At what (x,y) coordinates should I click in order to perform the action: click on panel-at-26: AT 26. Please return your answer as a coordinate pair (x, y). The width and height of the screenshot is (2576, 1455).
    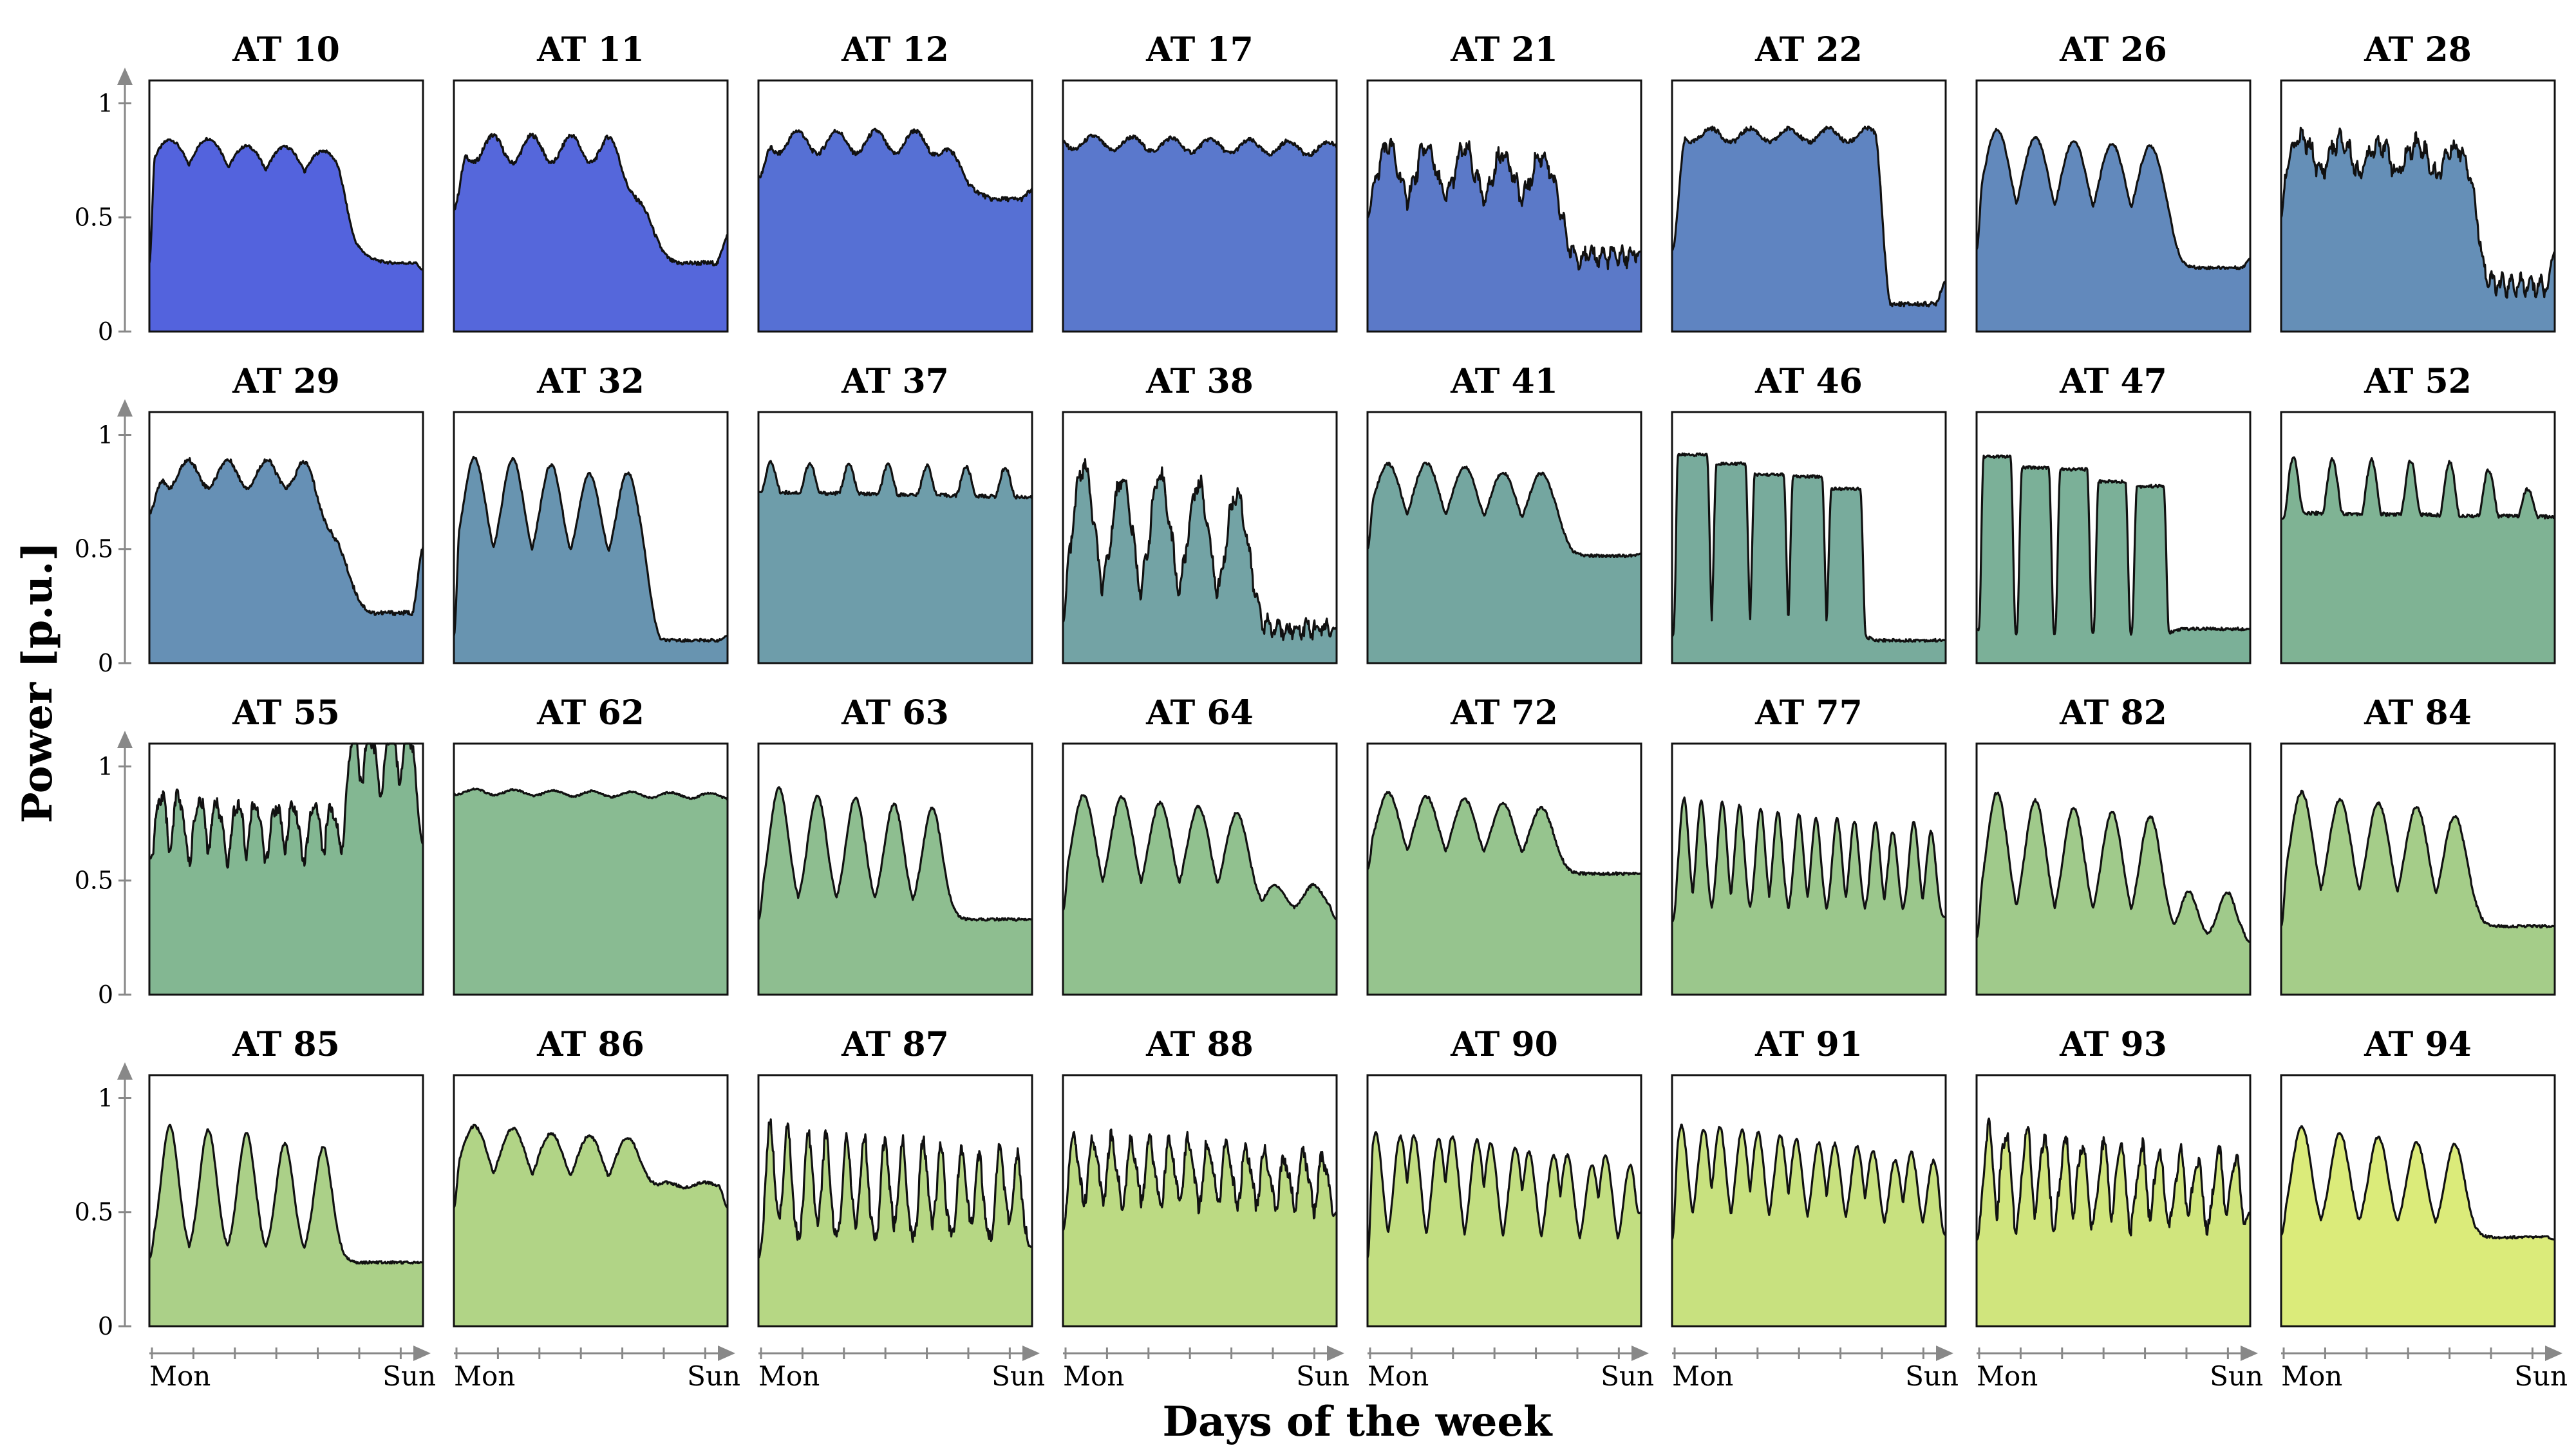
    Looking at the image, I should click on (2113, 181).